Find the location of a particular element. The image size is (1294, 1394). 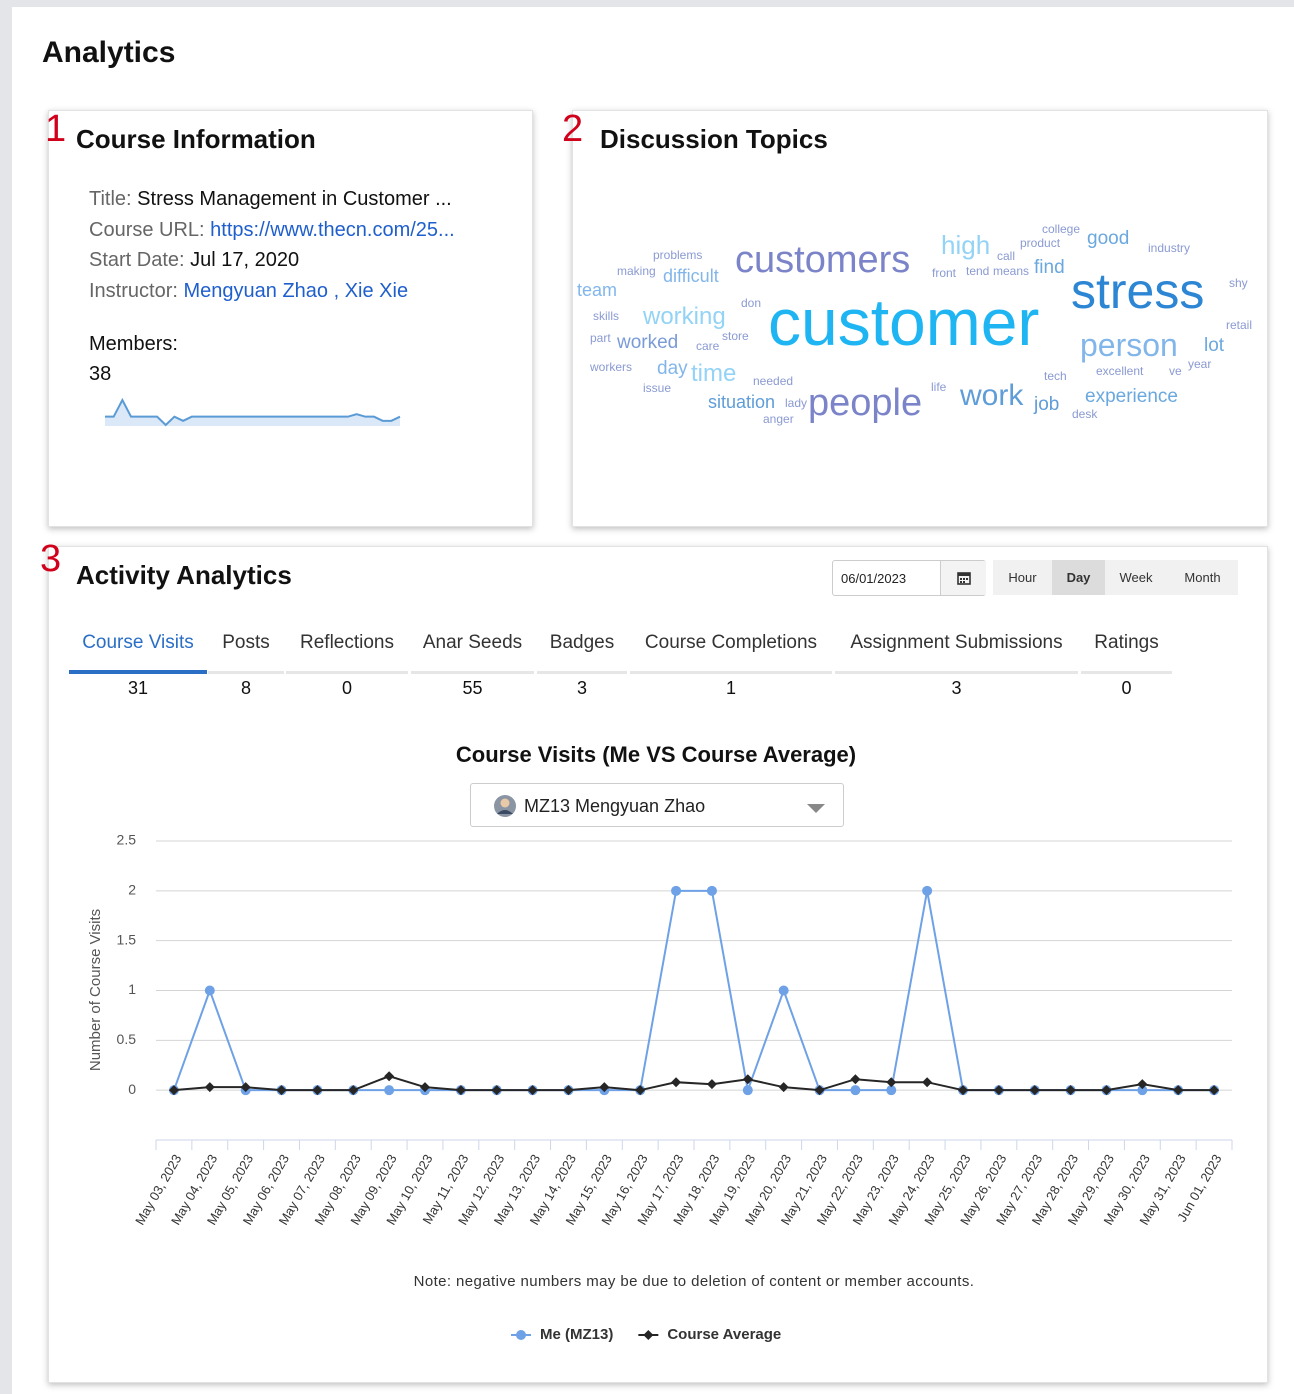

field-label: Start Date: is located at coordinates (137, 260).